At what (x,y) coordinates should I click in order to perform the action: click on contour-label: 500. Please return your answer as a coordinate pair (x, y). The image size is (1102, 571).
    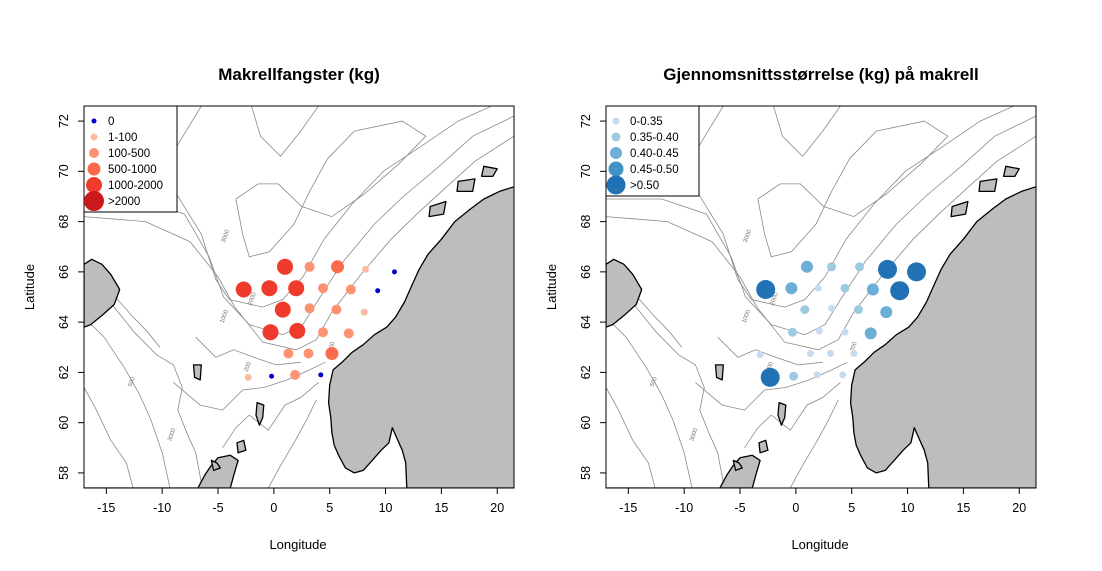
    Looking at the image, I should click on (132, 382).